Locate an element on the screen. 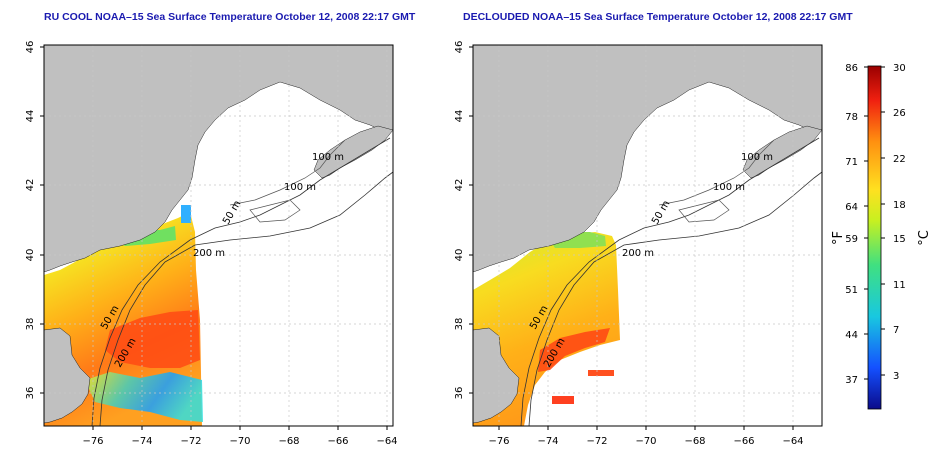 This screenshot has width=950, height=475. left-land-chesapeake is located at coordinates (67, 375).